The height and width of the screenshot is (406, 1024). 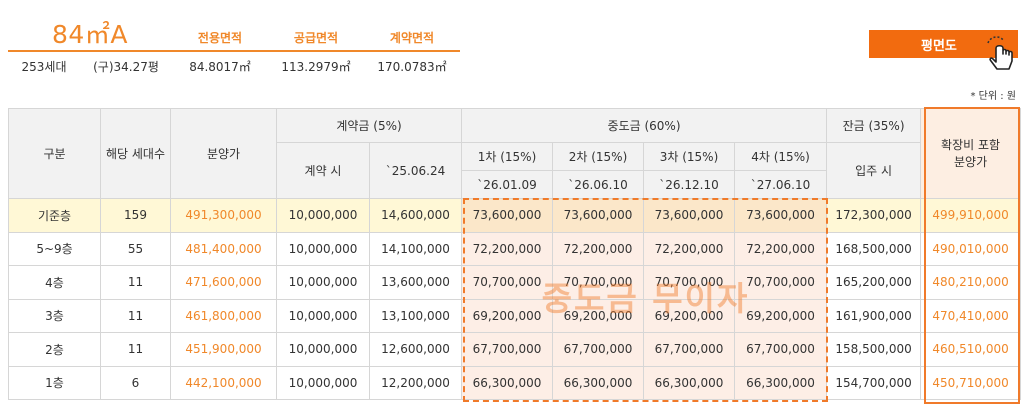 What do you see at coordinates (234, 36) in the screenshot?
I see `unit-type-title-row: 84㎡A 전용면적 공급면적 계약면적` at bounding box center [234, 36].